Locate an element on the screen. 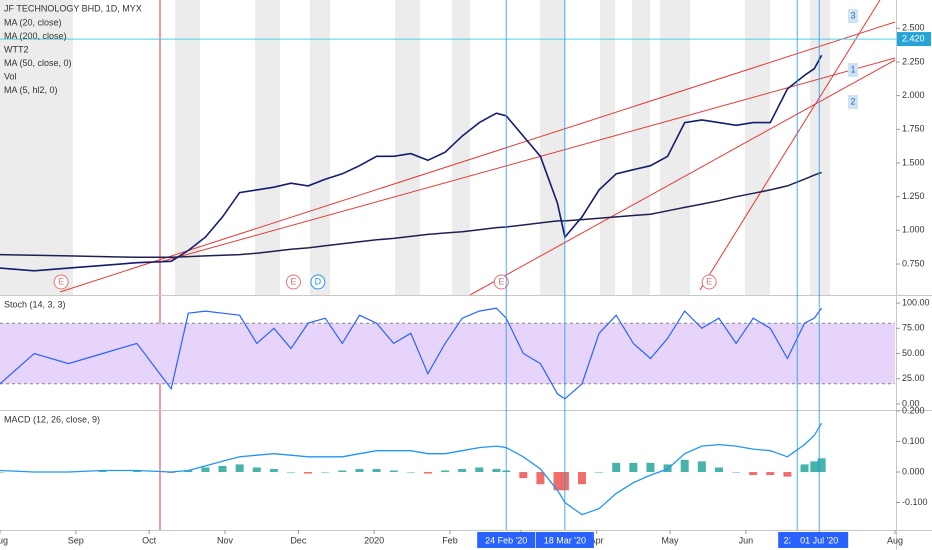 Image resolution: width=932 pixels, height=550 pixels. x-tick-label: Feb is located at coordinates (450, 540).